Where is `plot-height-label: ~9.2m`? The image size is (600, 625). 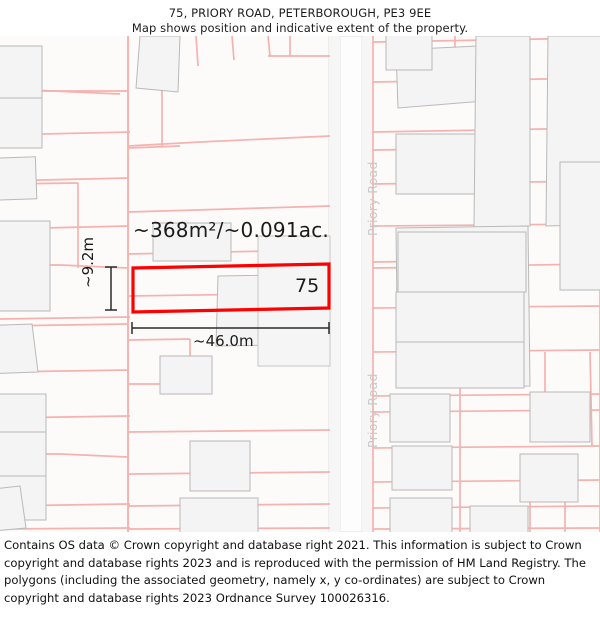
plot-height-label: ~9.2m is located at coordinates (88, 262).